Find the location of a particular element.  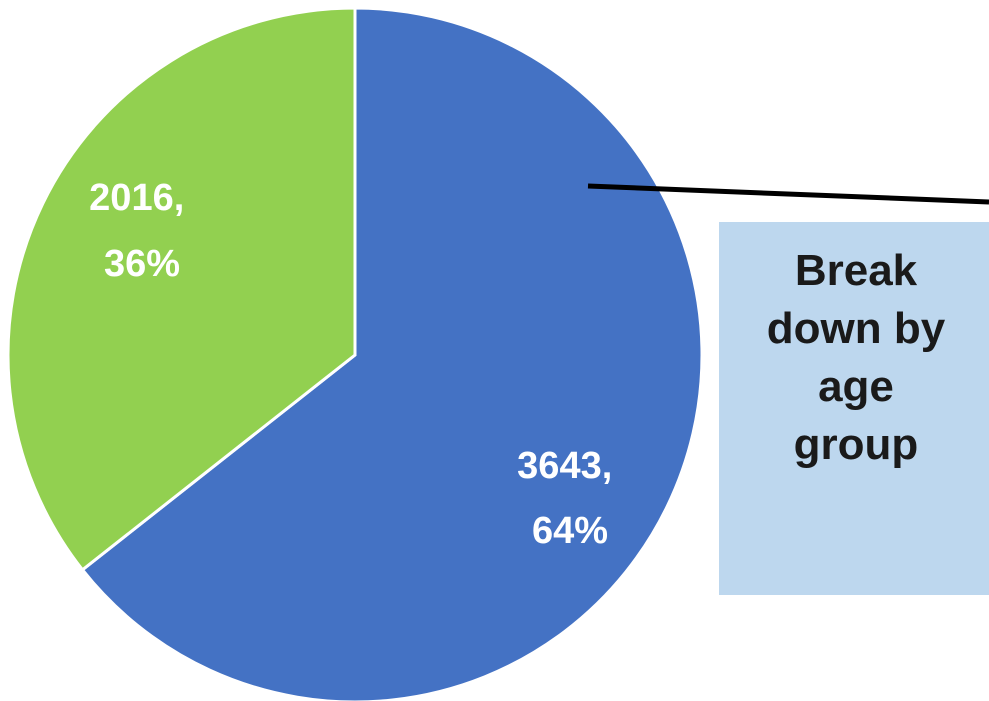

callout-line-1: Break is located at coordinates (856, 270).